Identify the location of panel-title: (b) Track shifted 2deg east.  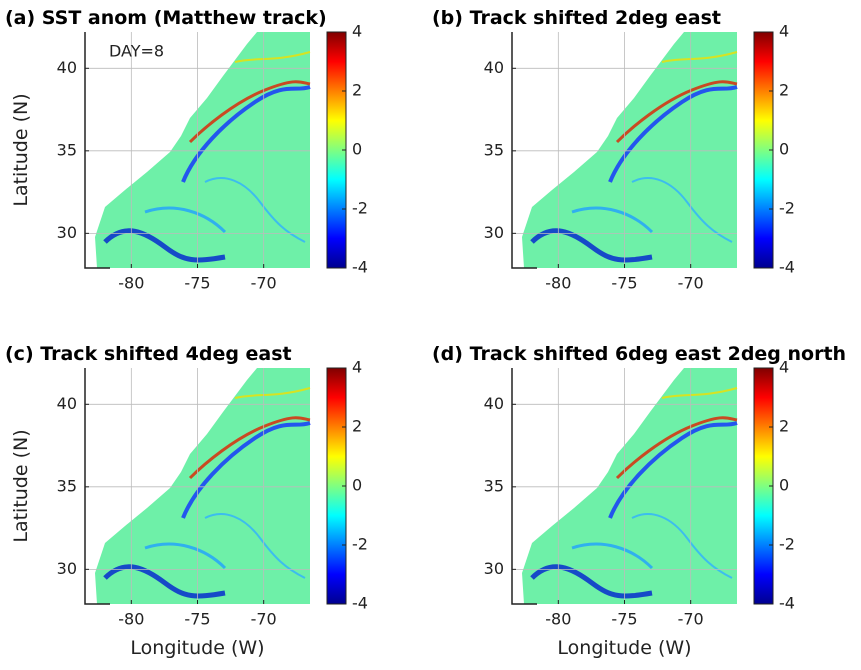
(576, 18).